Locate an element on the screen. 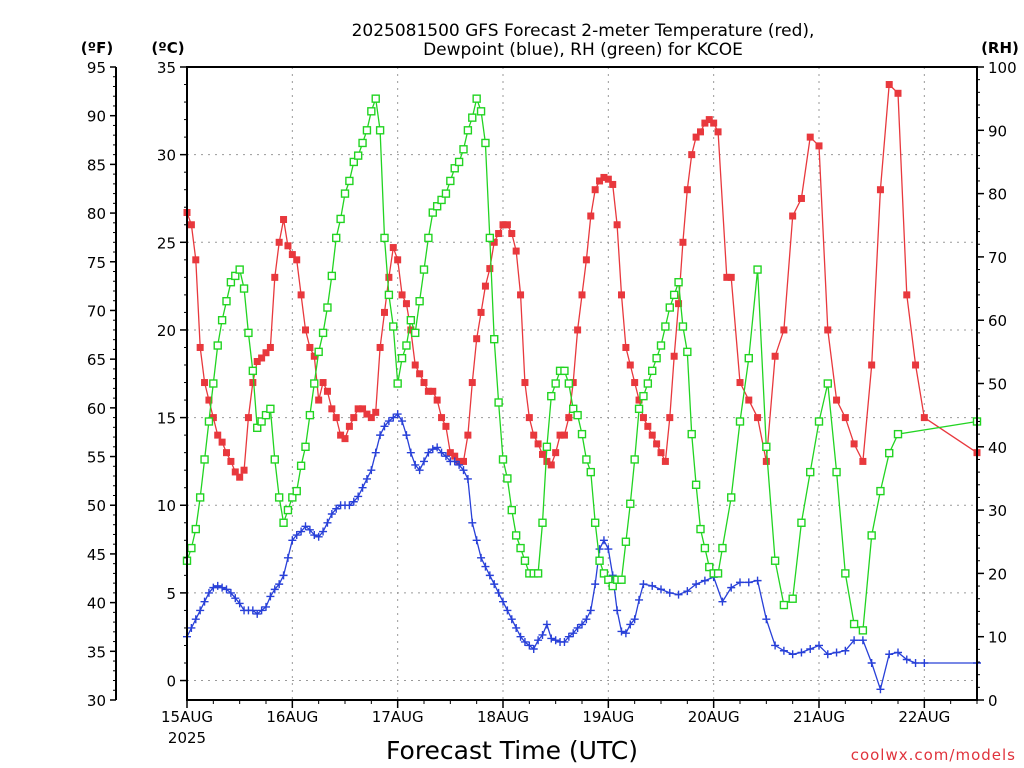 The image size is (1024, 768). fahrenheit-tick-label: 75 is located at coordinates (96, 263).